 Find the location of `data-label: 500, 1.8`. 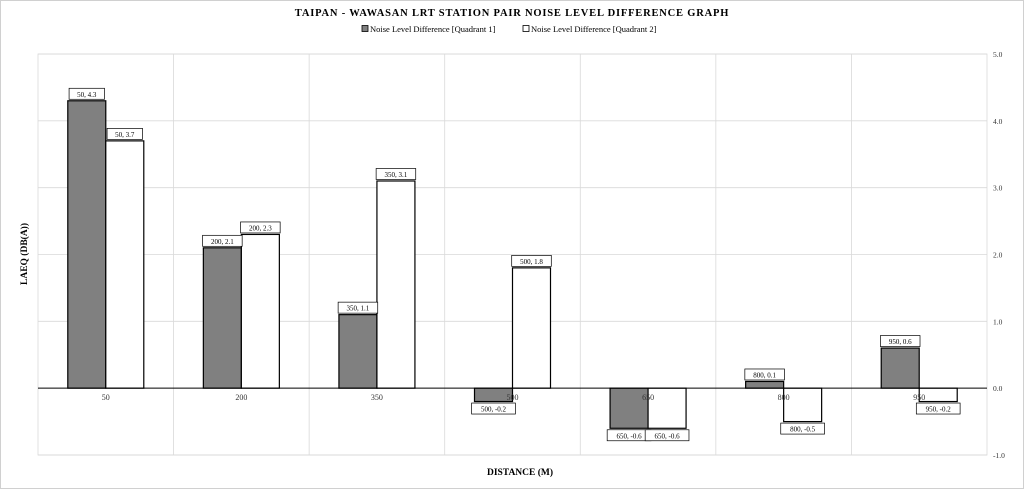

data-label: 500, 1.8 is located at coordinates (531, 262).